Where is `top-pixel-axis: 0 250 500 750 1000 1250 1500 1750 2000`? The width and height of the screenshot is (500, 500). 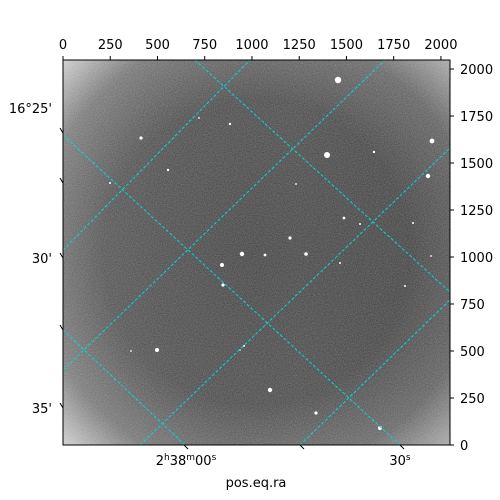
top-pixel-axis: 0 250 500 750 1000 1250 1500 1750 2000 is located at coordinates (258, 49).